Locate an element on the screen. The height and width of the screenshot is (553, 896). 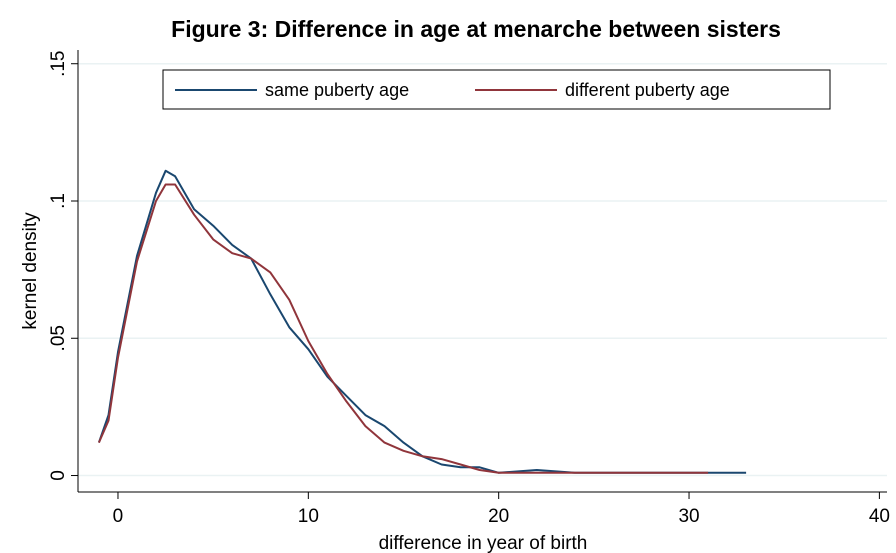
x-axis-label: difference in year of birth is located at coordinates (483, 543).